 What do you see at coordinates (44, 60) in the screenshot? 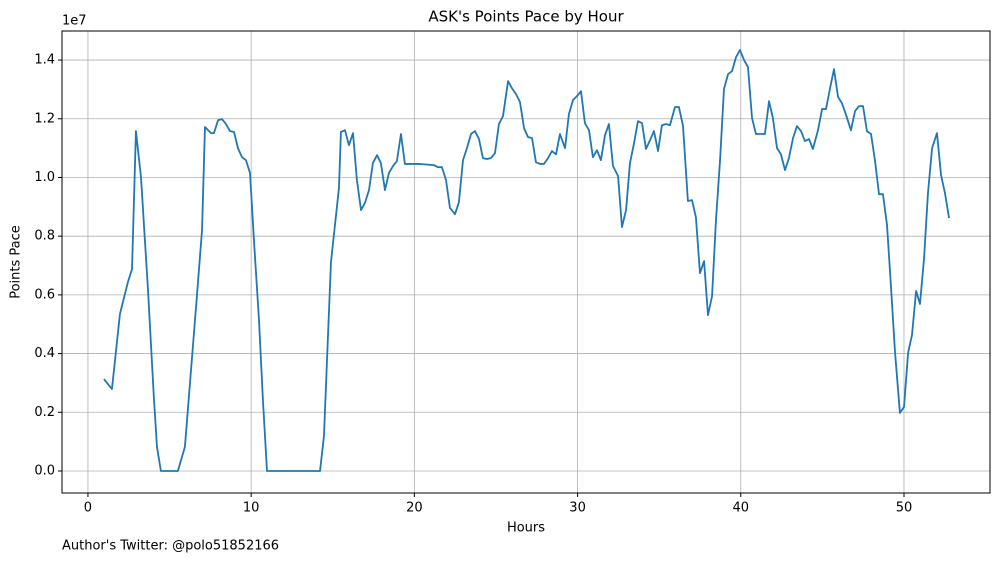
I see `y-tick-label: 1.4` at bounding box center [44, 60].